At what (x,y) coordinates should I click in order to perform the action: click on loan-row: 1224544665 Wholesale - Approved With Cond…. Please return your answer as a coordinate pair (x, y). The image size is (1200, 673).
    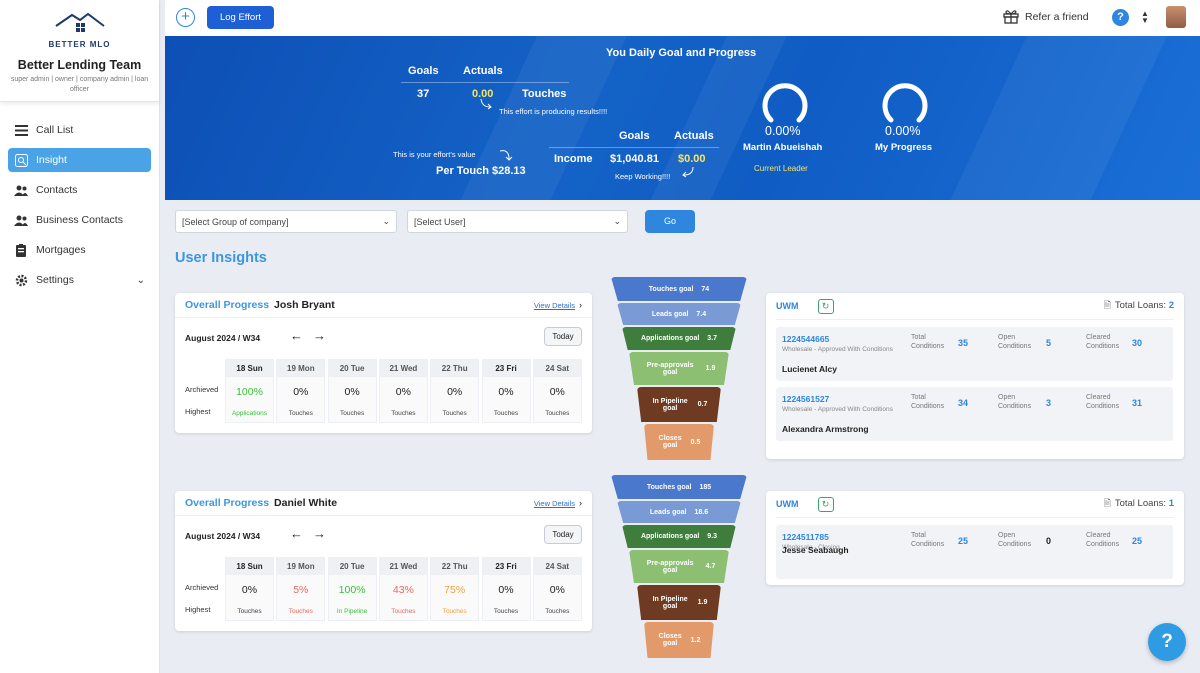
    Looking at the image, I should click on (974, 354).